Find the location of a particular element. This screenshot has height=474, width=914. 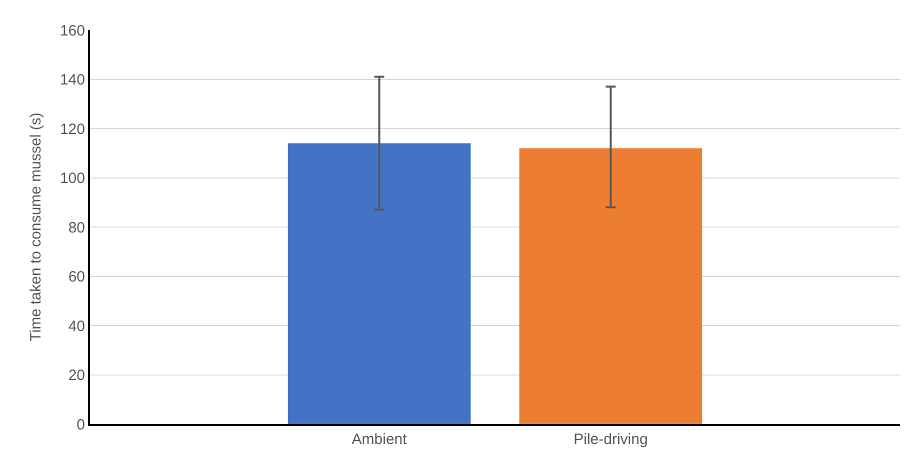

y-tick-label: 100 is located at coordinates (72, 178).